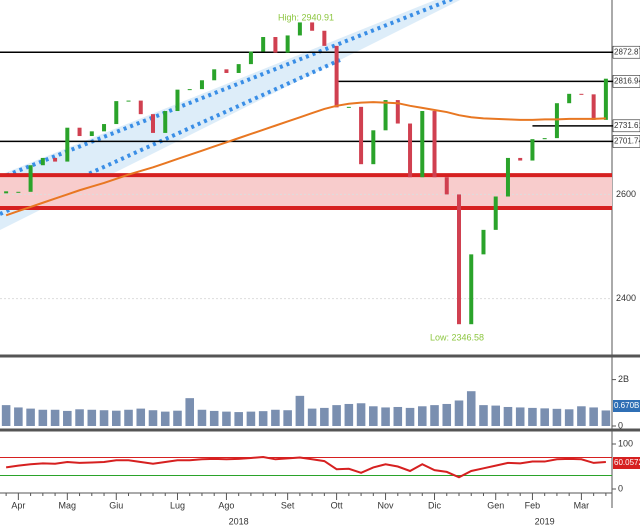 Image resolution: width=640 pixels, height=531 pixels. I want to click on level-label: 2872.87, so click(627, 51).